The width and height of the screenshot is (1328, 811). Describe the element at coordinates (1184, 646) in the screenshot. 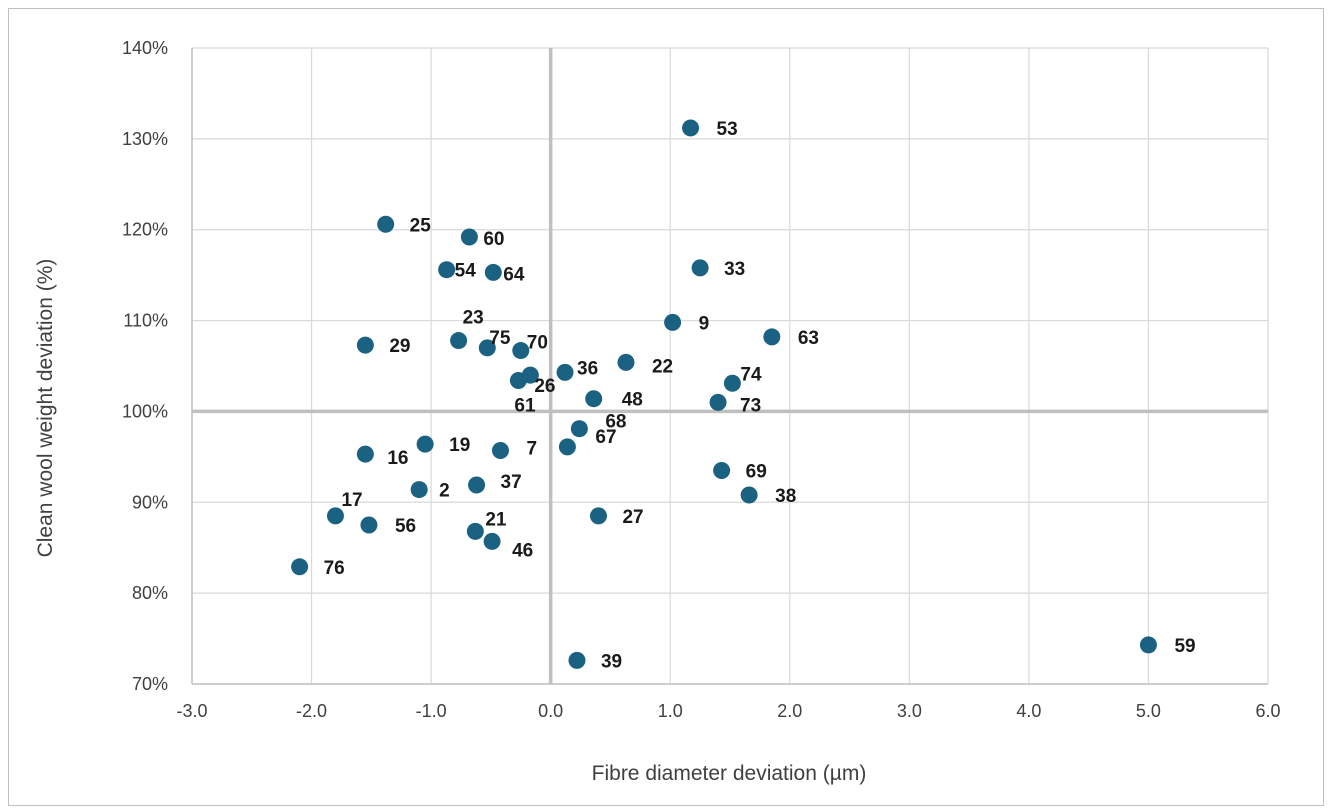

I see `point-label: 59` at that location.